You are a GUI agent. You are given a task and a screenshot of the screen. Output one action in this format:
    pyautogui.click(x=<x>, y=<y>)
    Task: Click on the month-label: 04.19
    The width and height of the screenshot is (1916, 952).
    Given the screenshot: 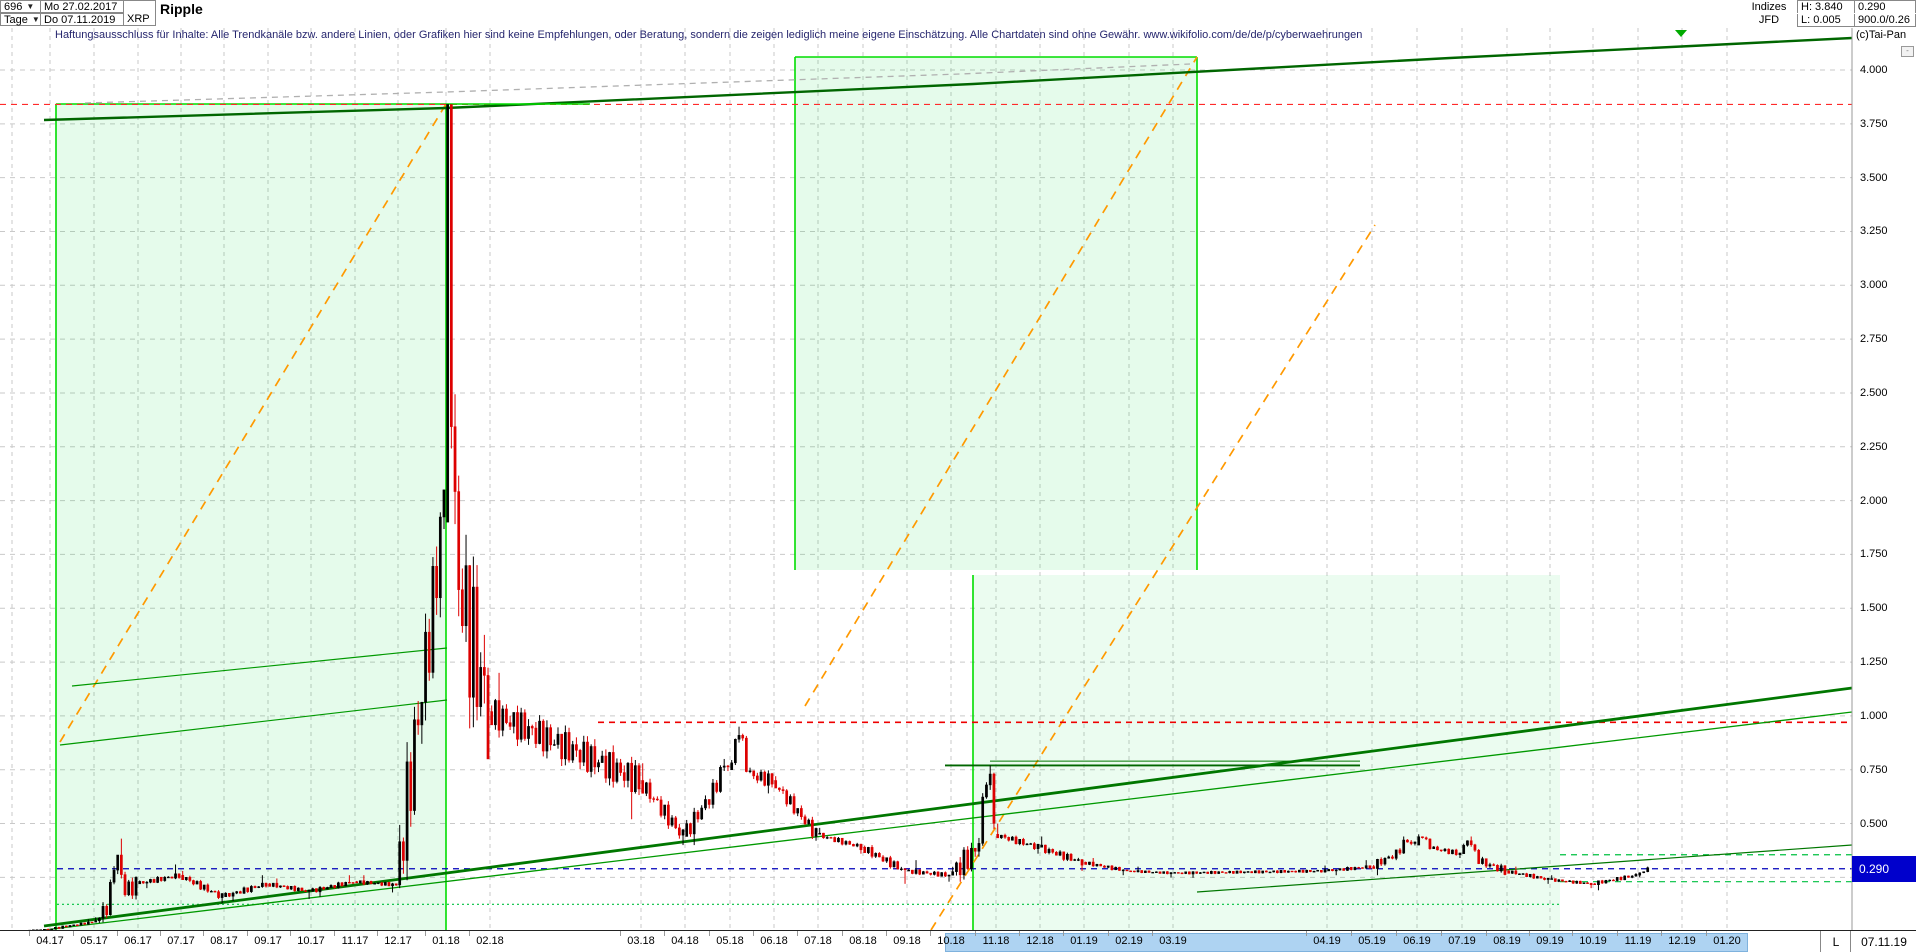 What is the action you would take?
    pyautogui.click(x=1327, y=941)
    